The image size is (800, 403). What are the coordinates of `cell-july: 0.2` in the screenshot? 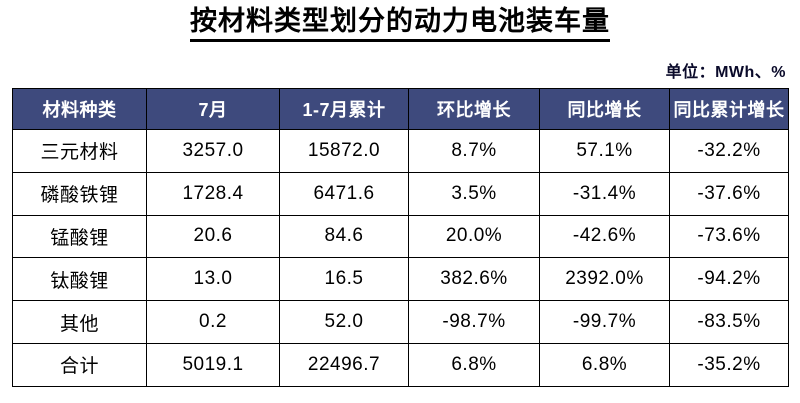 It's located at (213, 322).